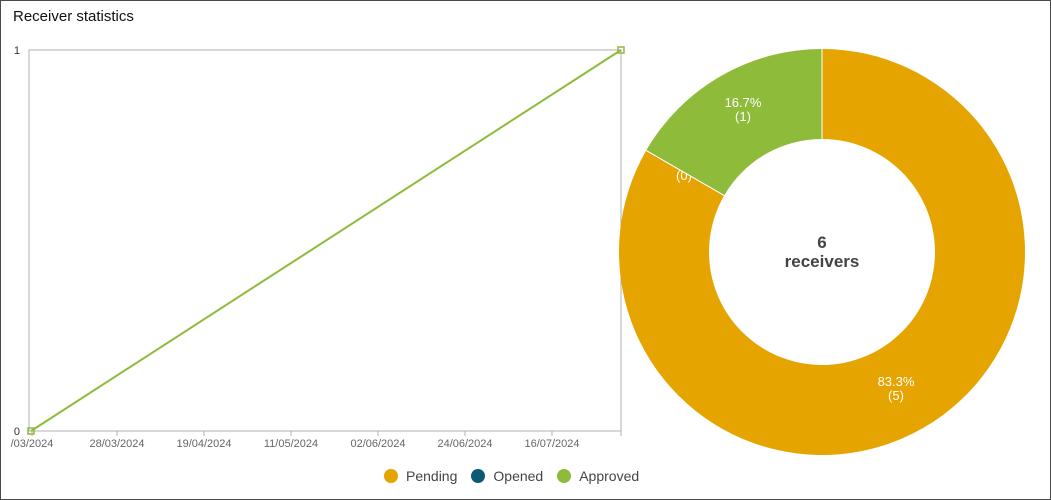  Describe the element at coordinates (822, 261) in the screenshot. I see `donut-center-label: receivers` at that location.